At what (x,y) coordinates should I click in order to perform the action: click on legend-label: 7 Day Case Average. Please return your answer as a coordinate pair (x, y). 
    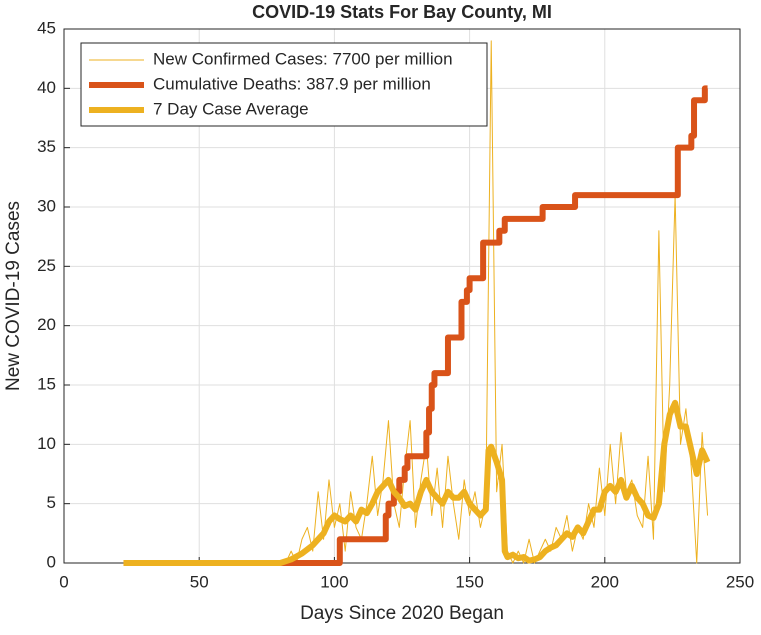
    Looking at the image, I should click on (231, 108).